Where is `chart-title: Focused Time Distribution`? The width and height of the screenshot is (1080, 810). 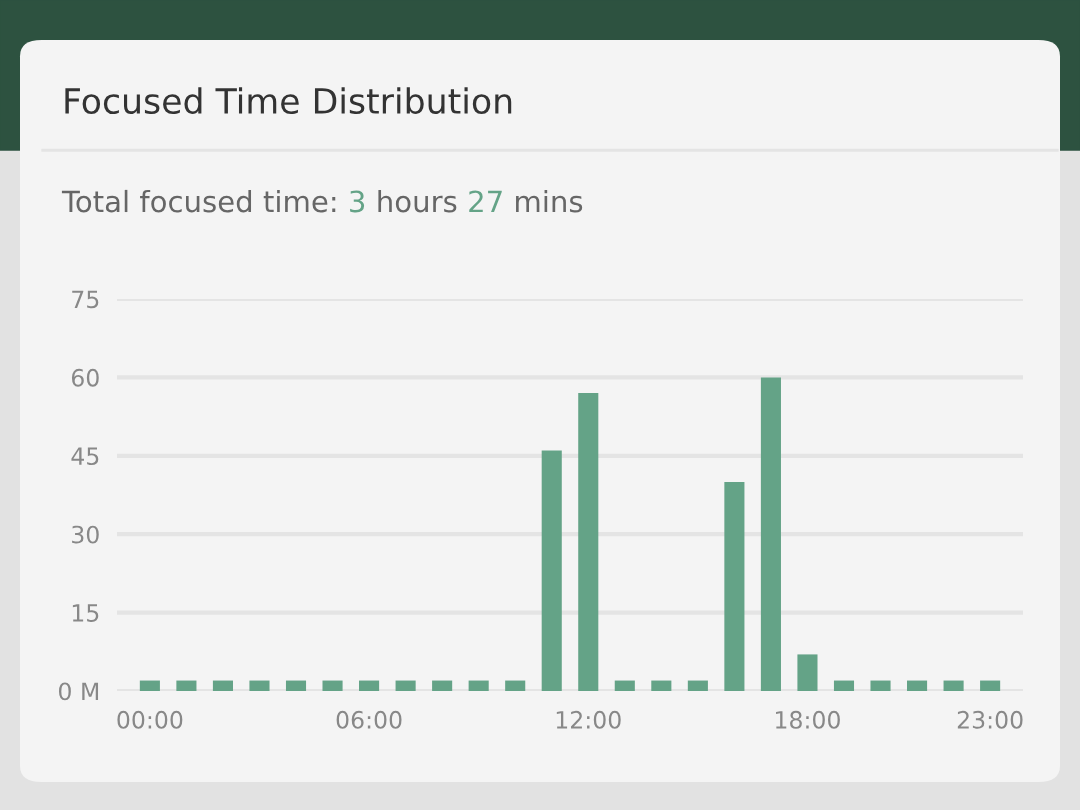 chart-title: Focused Time Distribution is located at coordinates (288, 101).